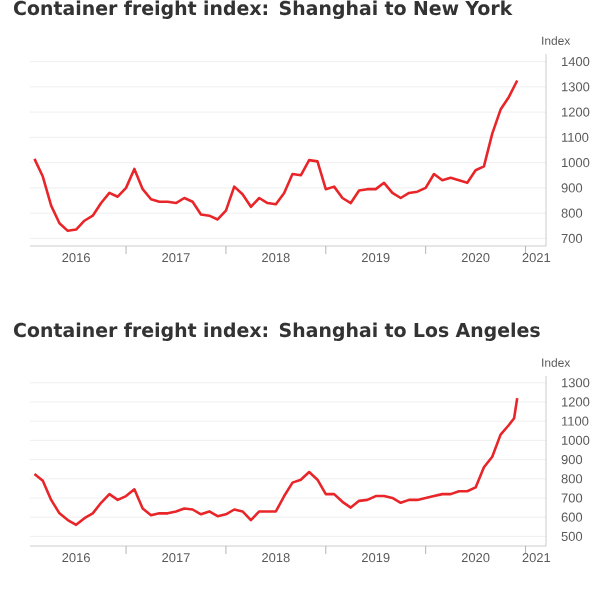  What do you see at coordinates (276, 332) in the screenshot?
I see `chart-title: Container freight index: Shanghai to Los Angeles` at bounding box center [276, 332].